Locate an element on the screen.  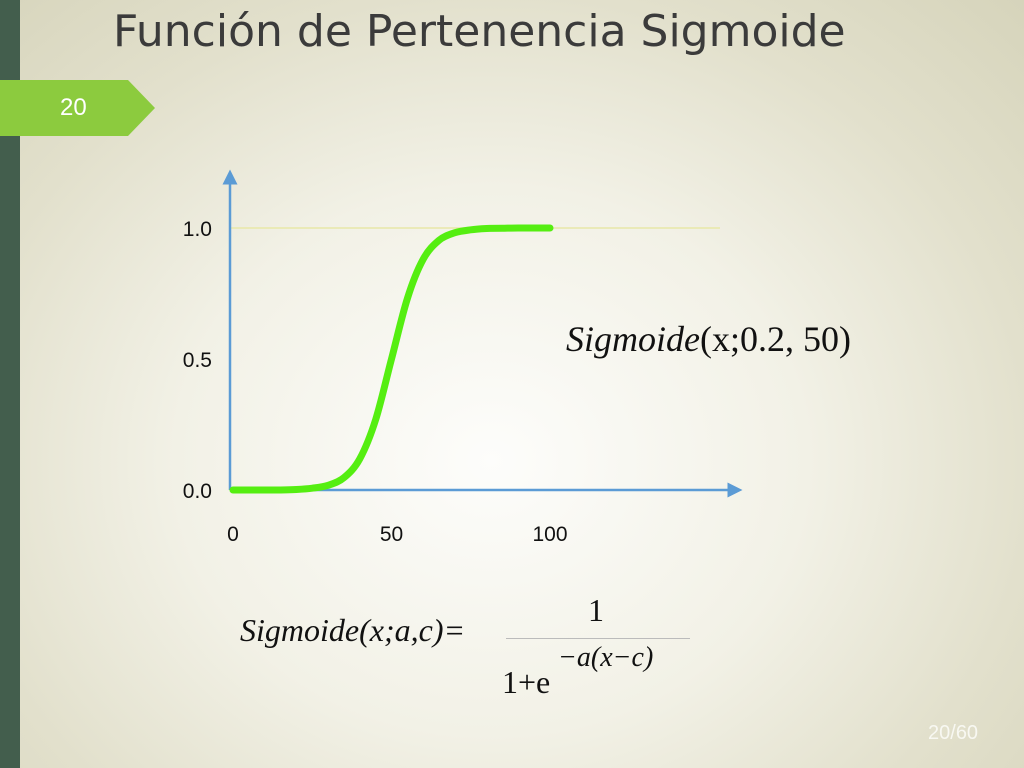
slide-number: 20 is located at coordinates (73, 107).